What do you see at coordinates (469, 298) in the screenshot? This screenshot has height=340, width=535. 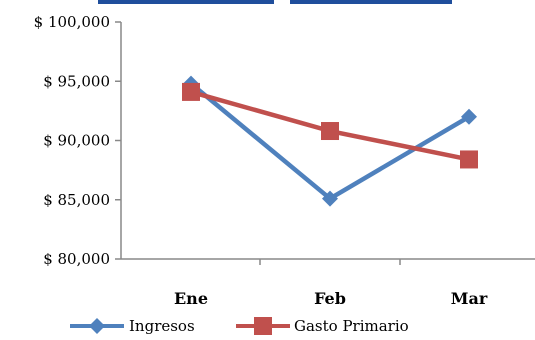 I see `x-category-label: Mar` at bounding box center [469, 298].